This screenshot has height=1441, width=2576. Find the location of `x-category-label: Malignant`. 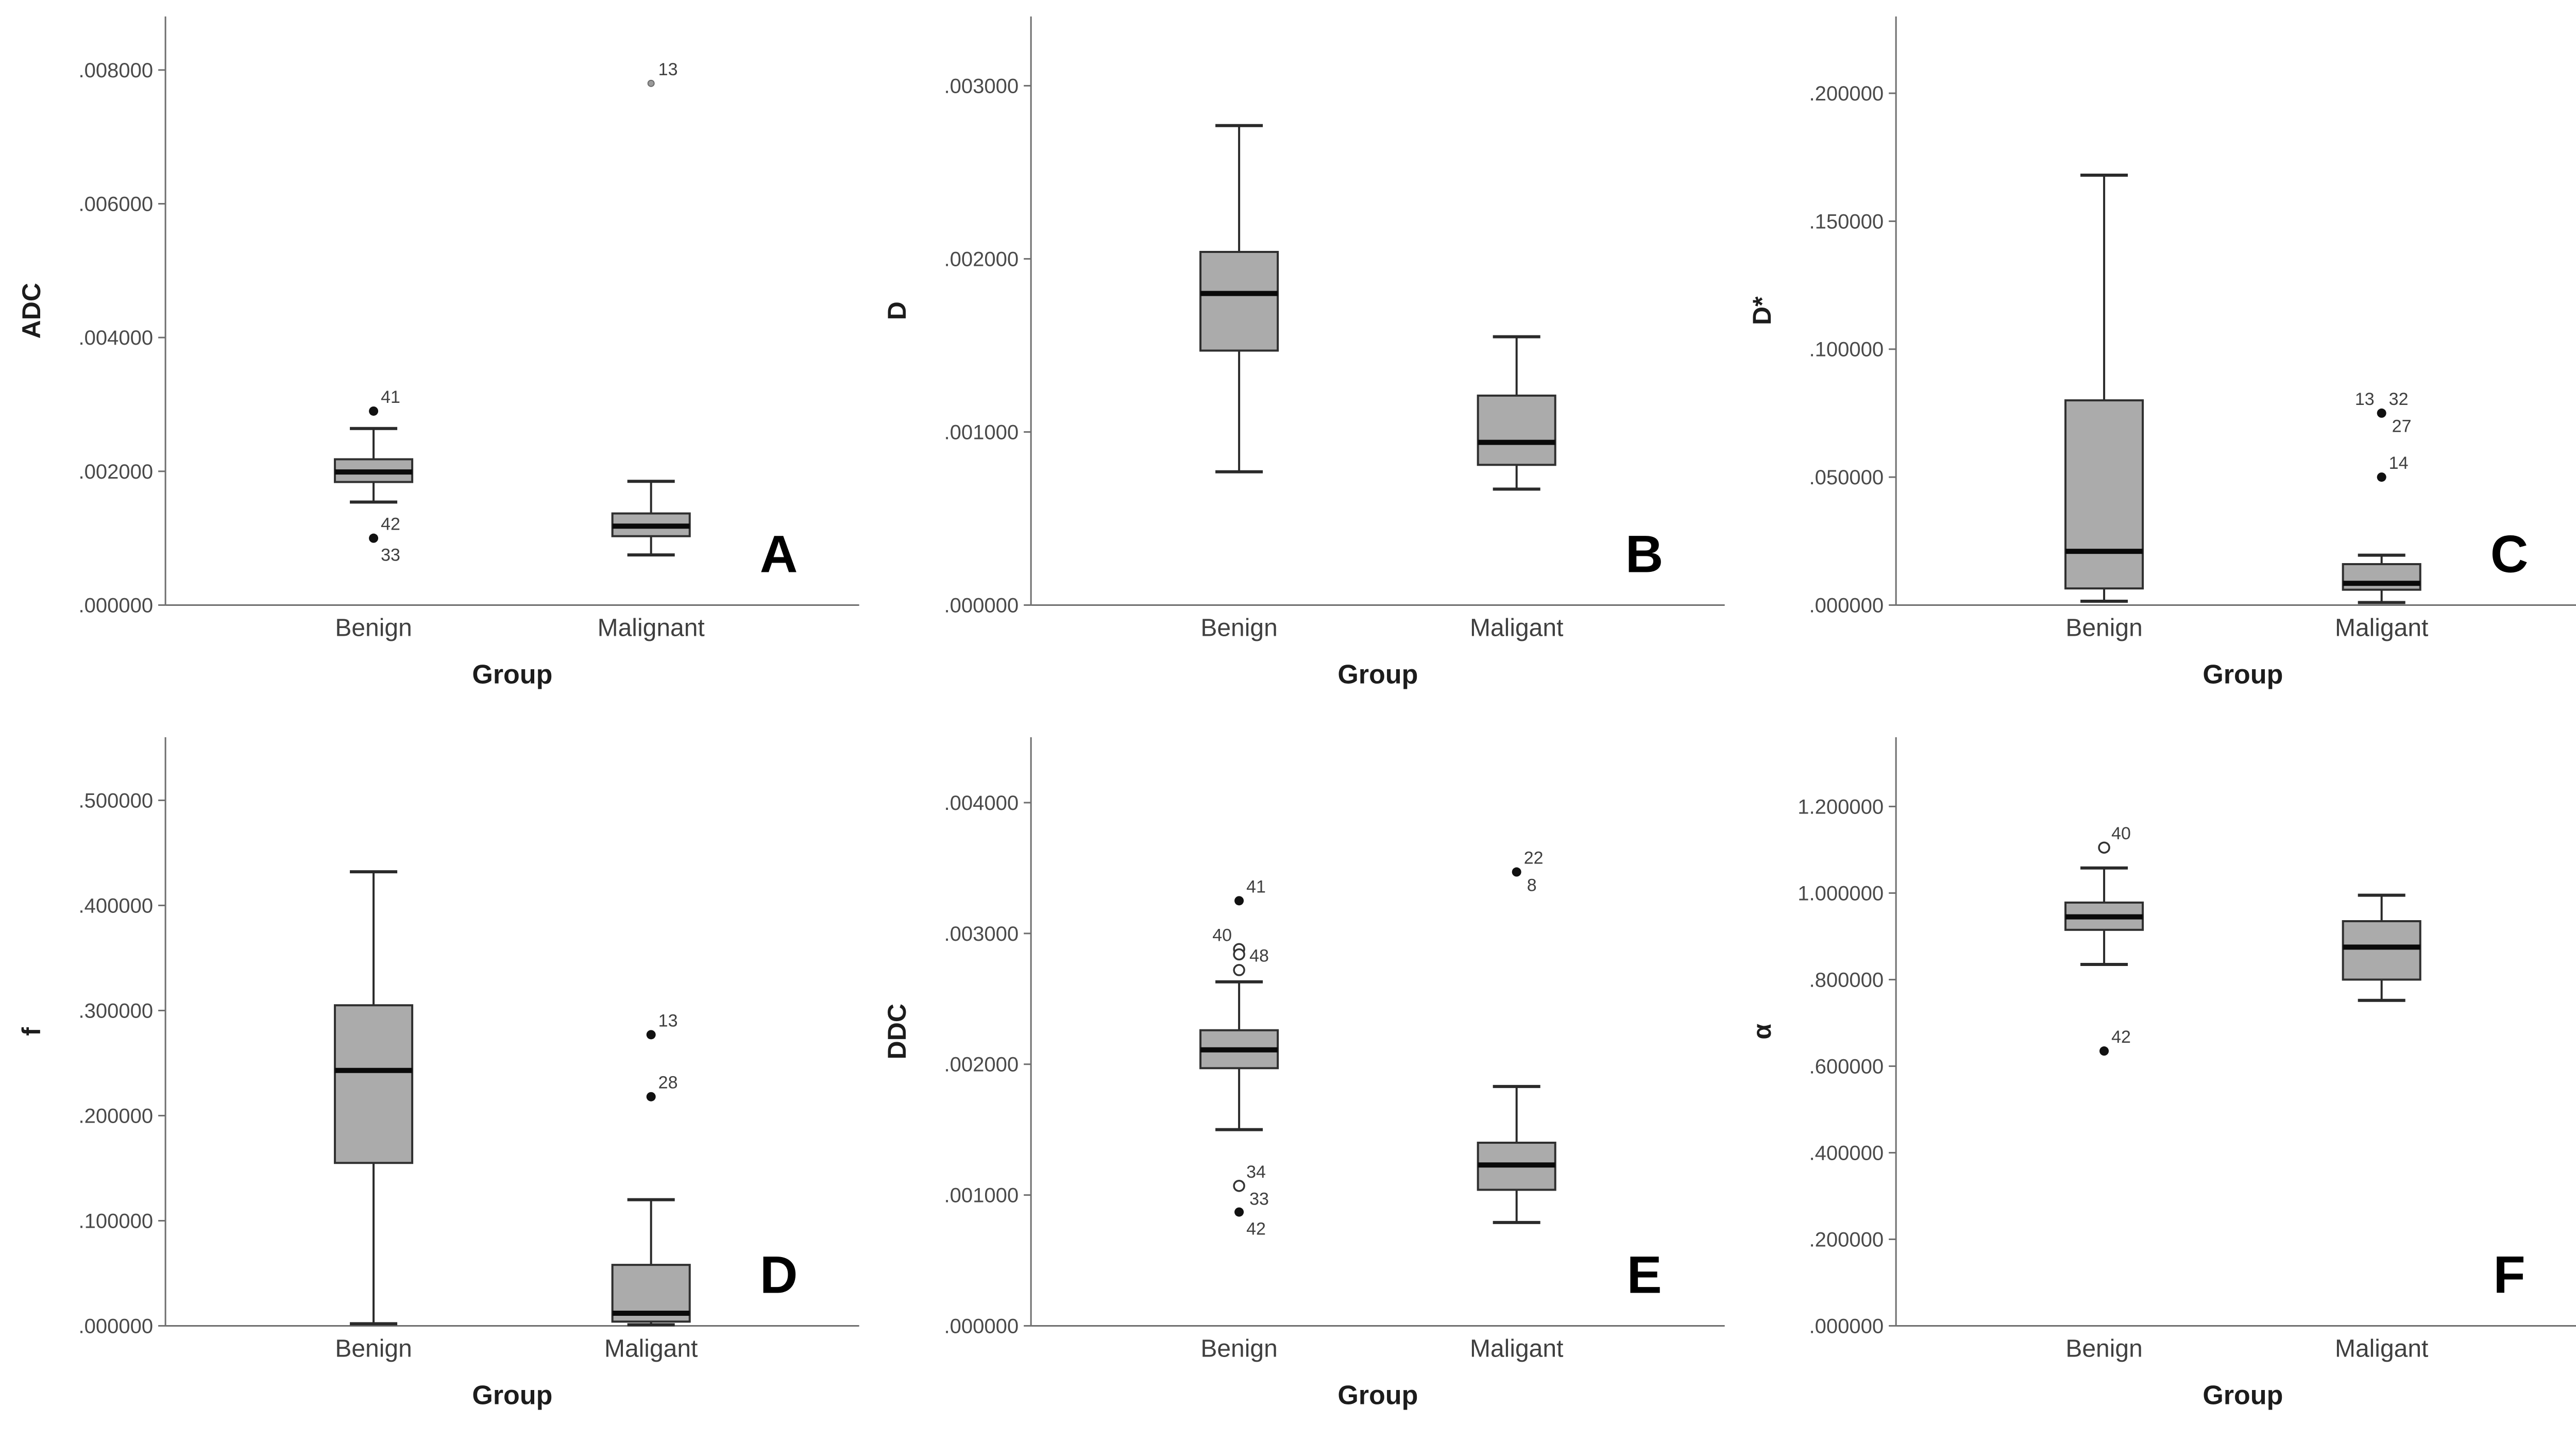

x-category-label: Malignant is located at coordinates (652, 627).